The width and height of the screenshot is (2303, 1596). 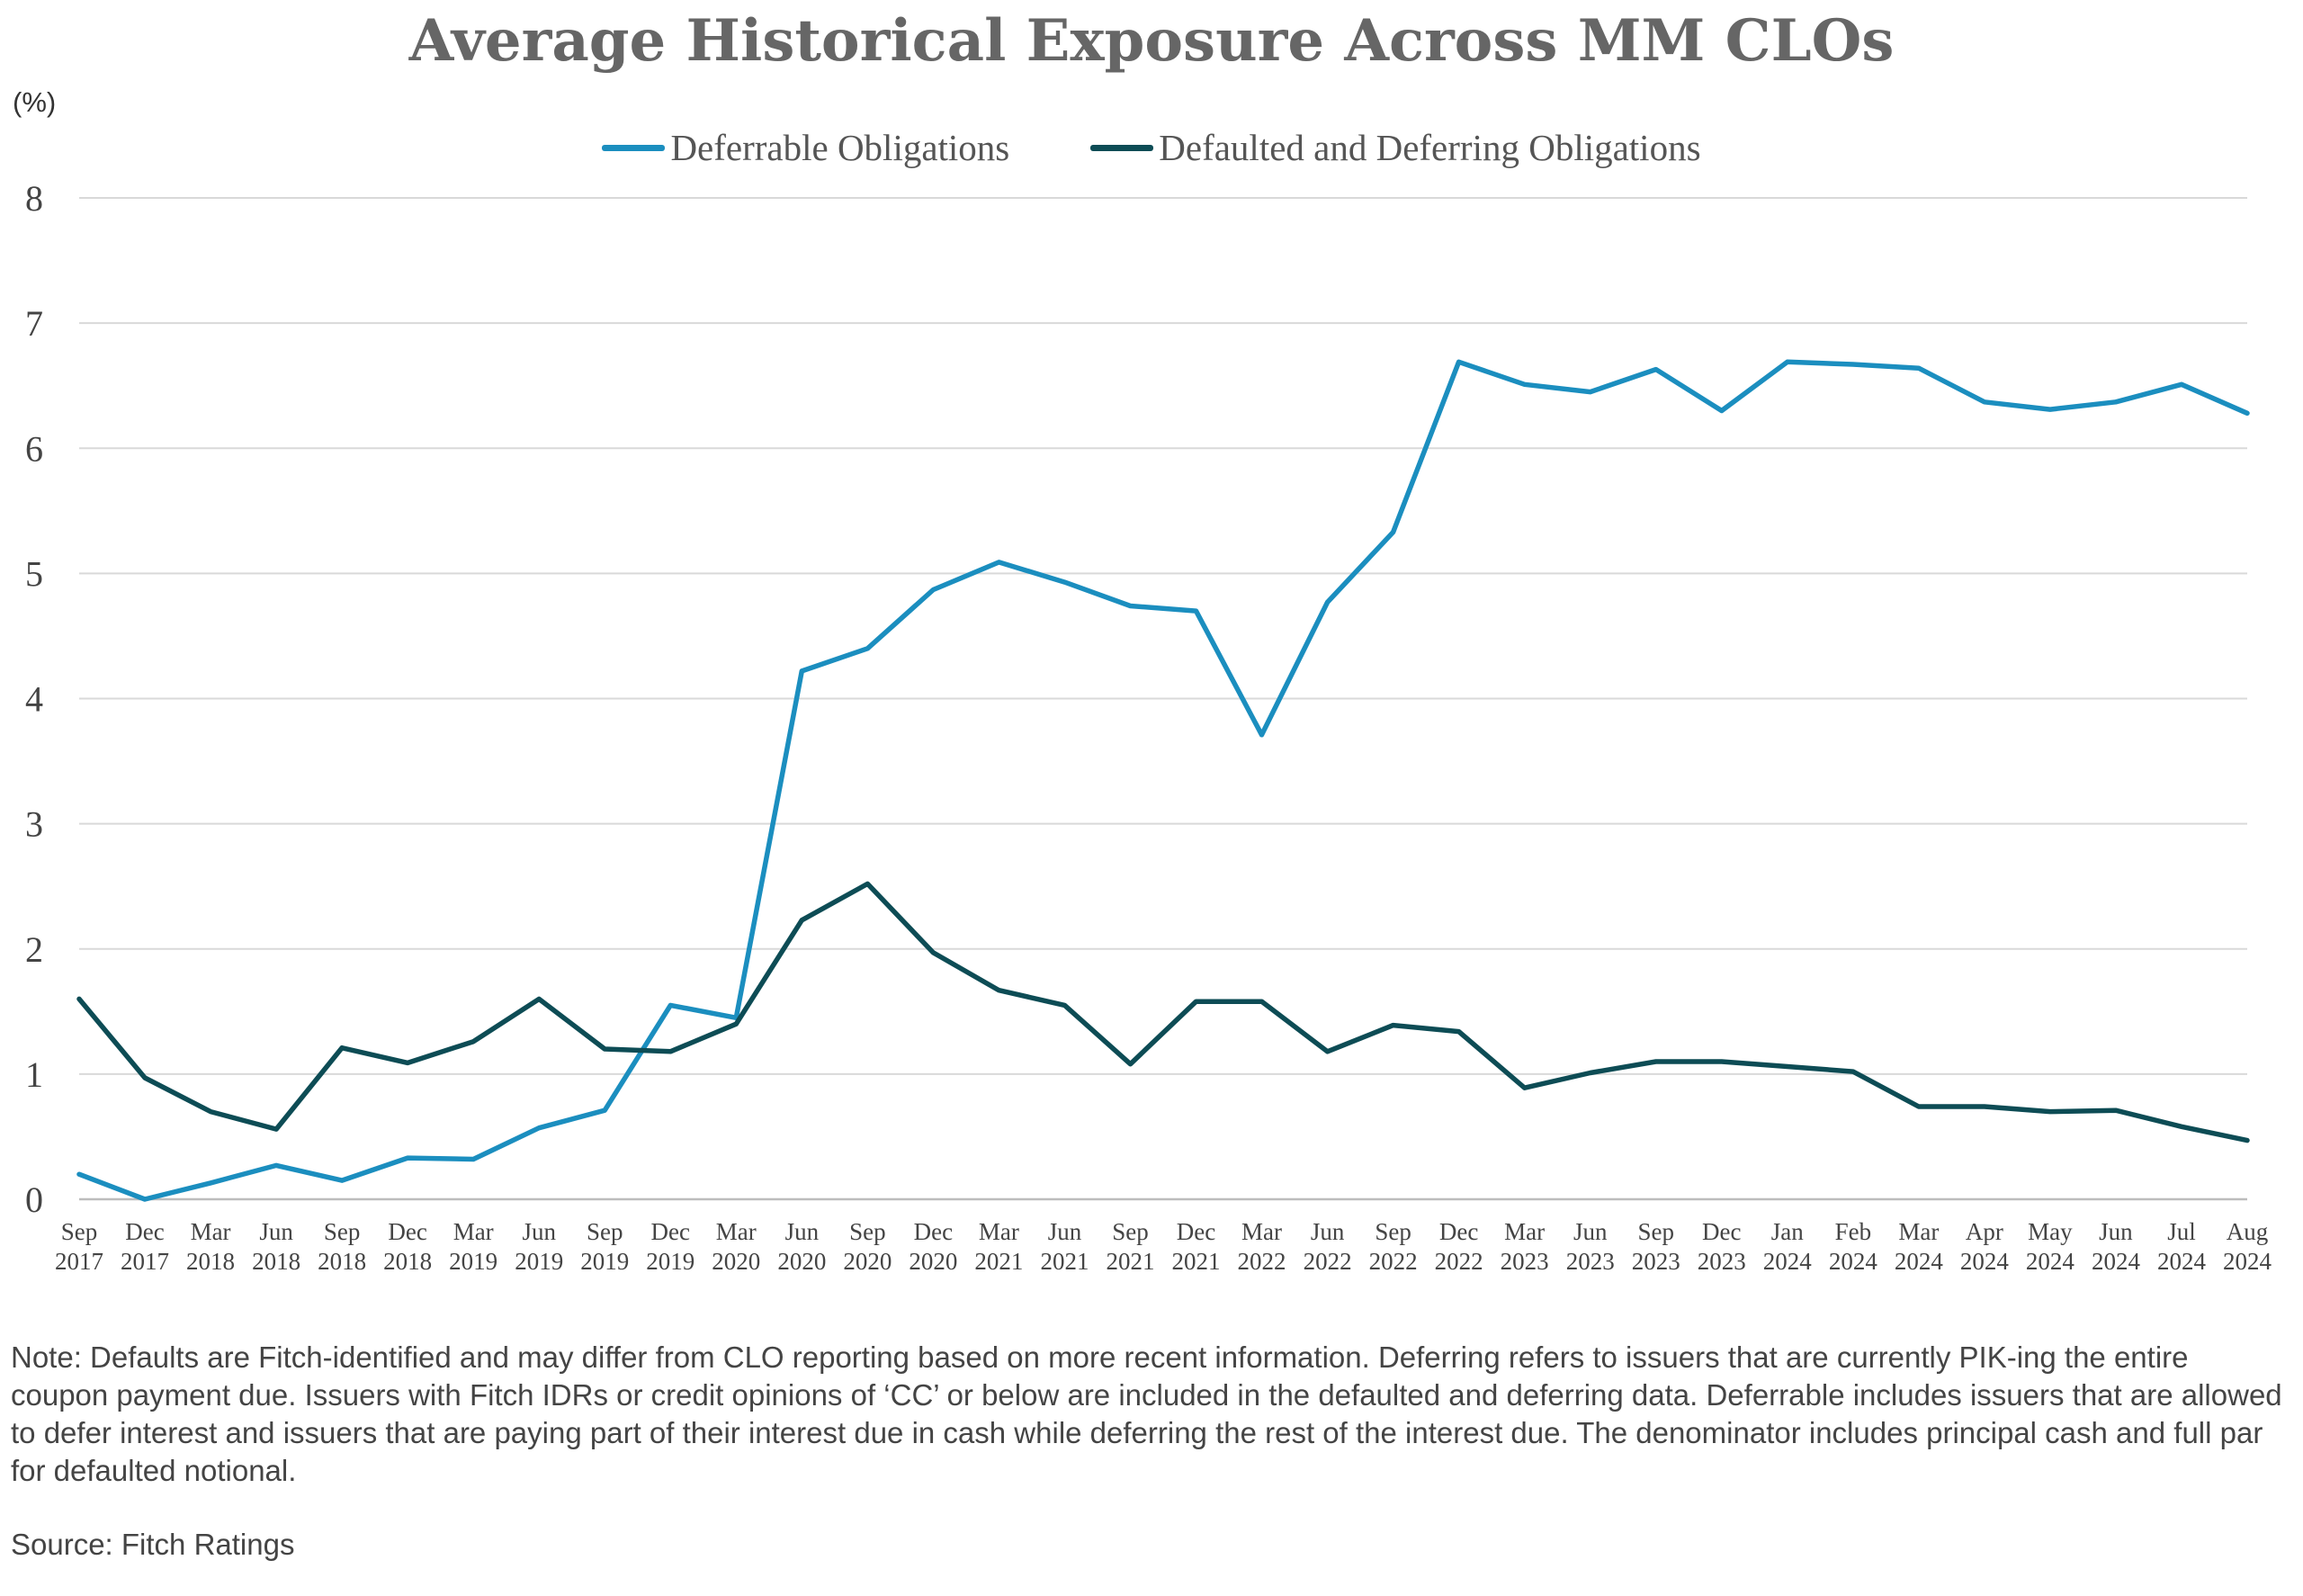 I want to click on x-tick-label: Mar 2023, so click(x=1525, y=1246).